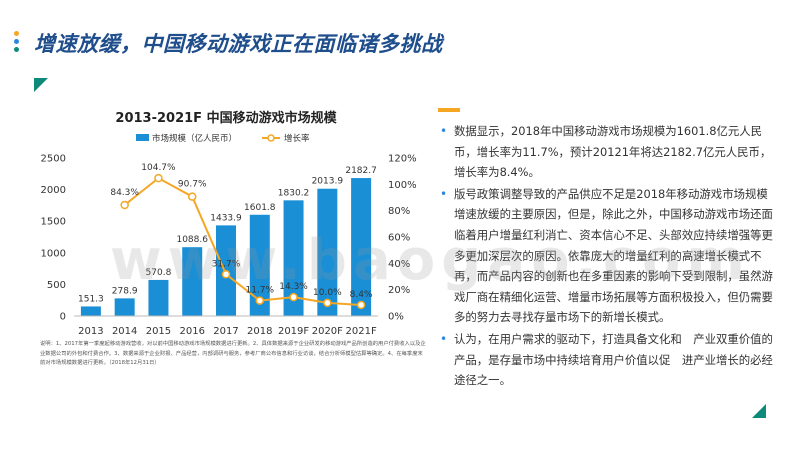 The width and height of the screenshot is (800, 450). Describe the element at coordinates (328, 182) in the screenshot. I see `bar-data-label: 2013.9` at that location.